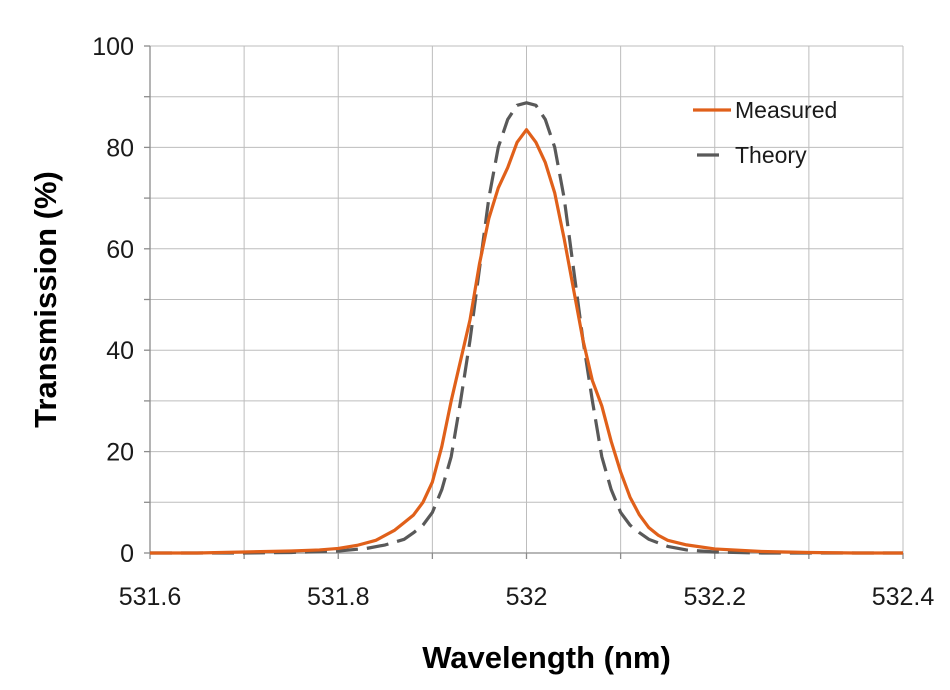 This screenshot has height=690, width=950. Describe the element at coordinates (120, 453) in the screenshot. I see `y-tick-label: 20` at that location.